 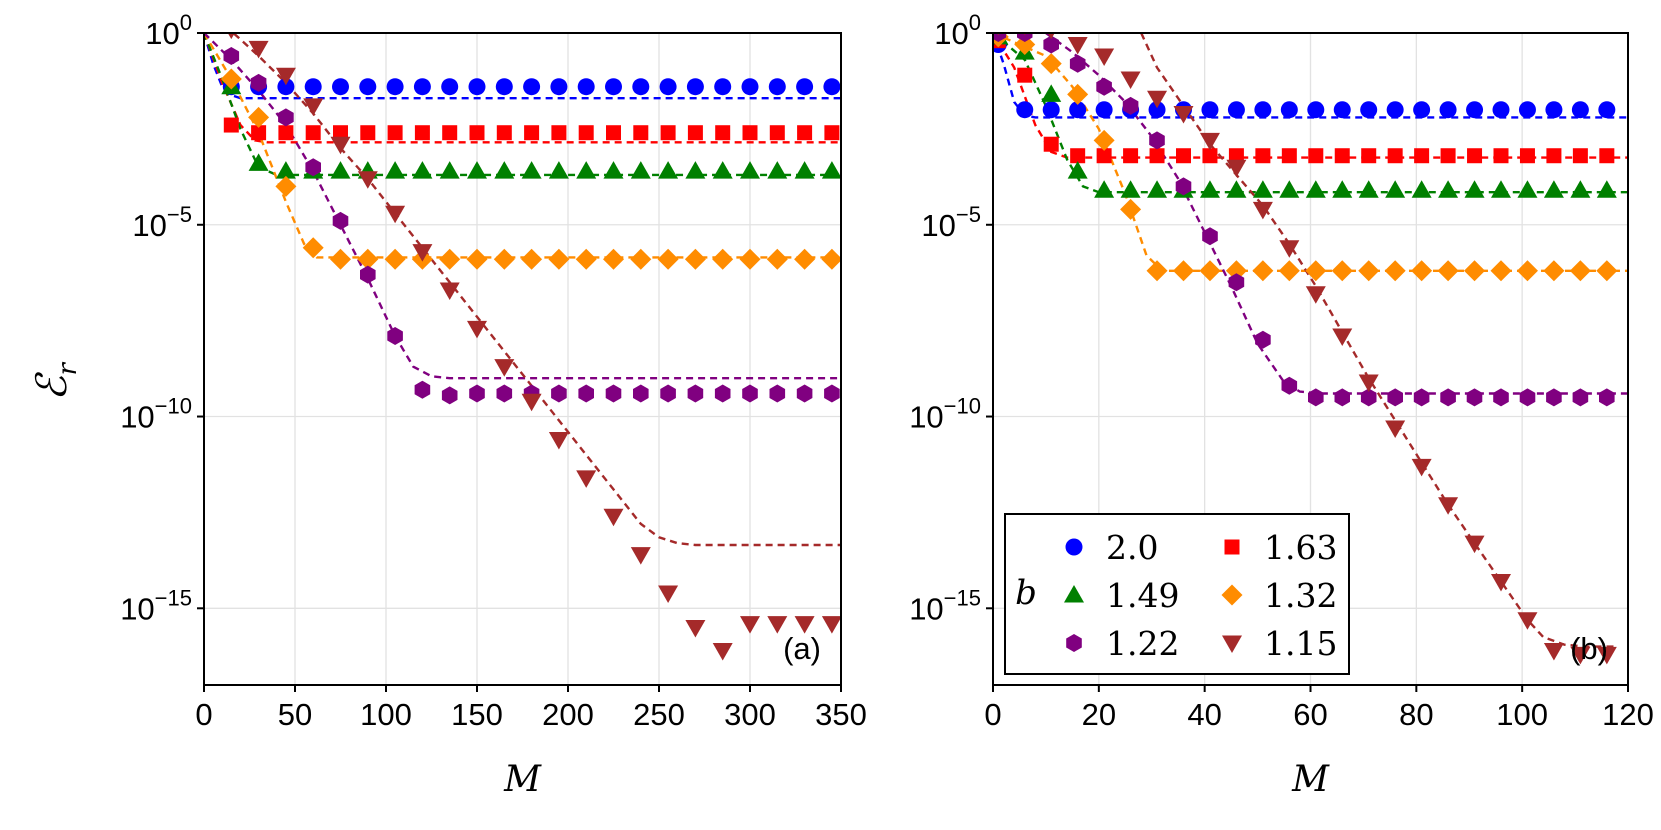 What do you see at coordinates (156, 414) in the screenshot?
I see `y-tick-label: 10−10` at bounding box center [156, 414].